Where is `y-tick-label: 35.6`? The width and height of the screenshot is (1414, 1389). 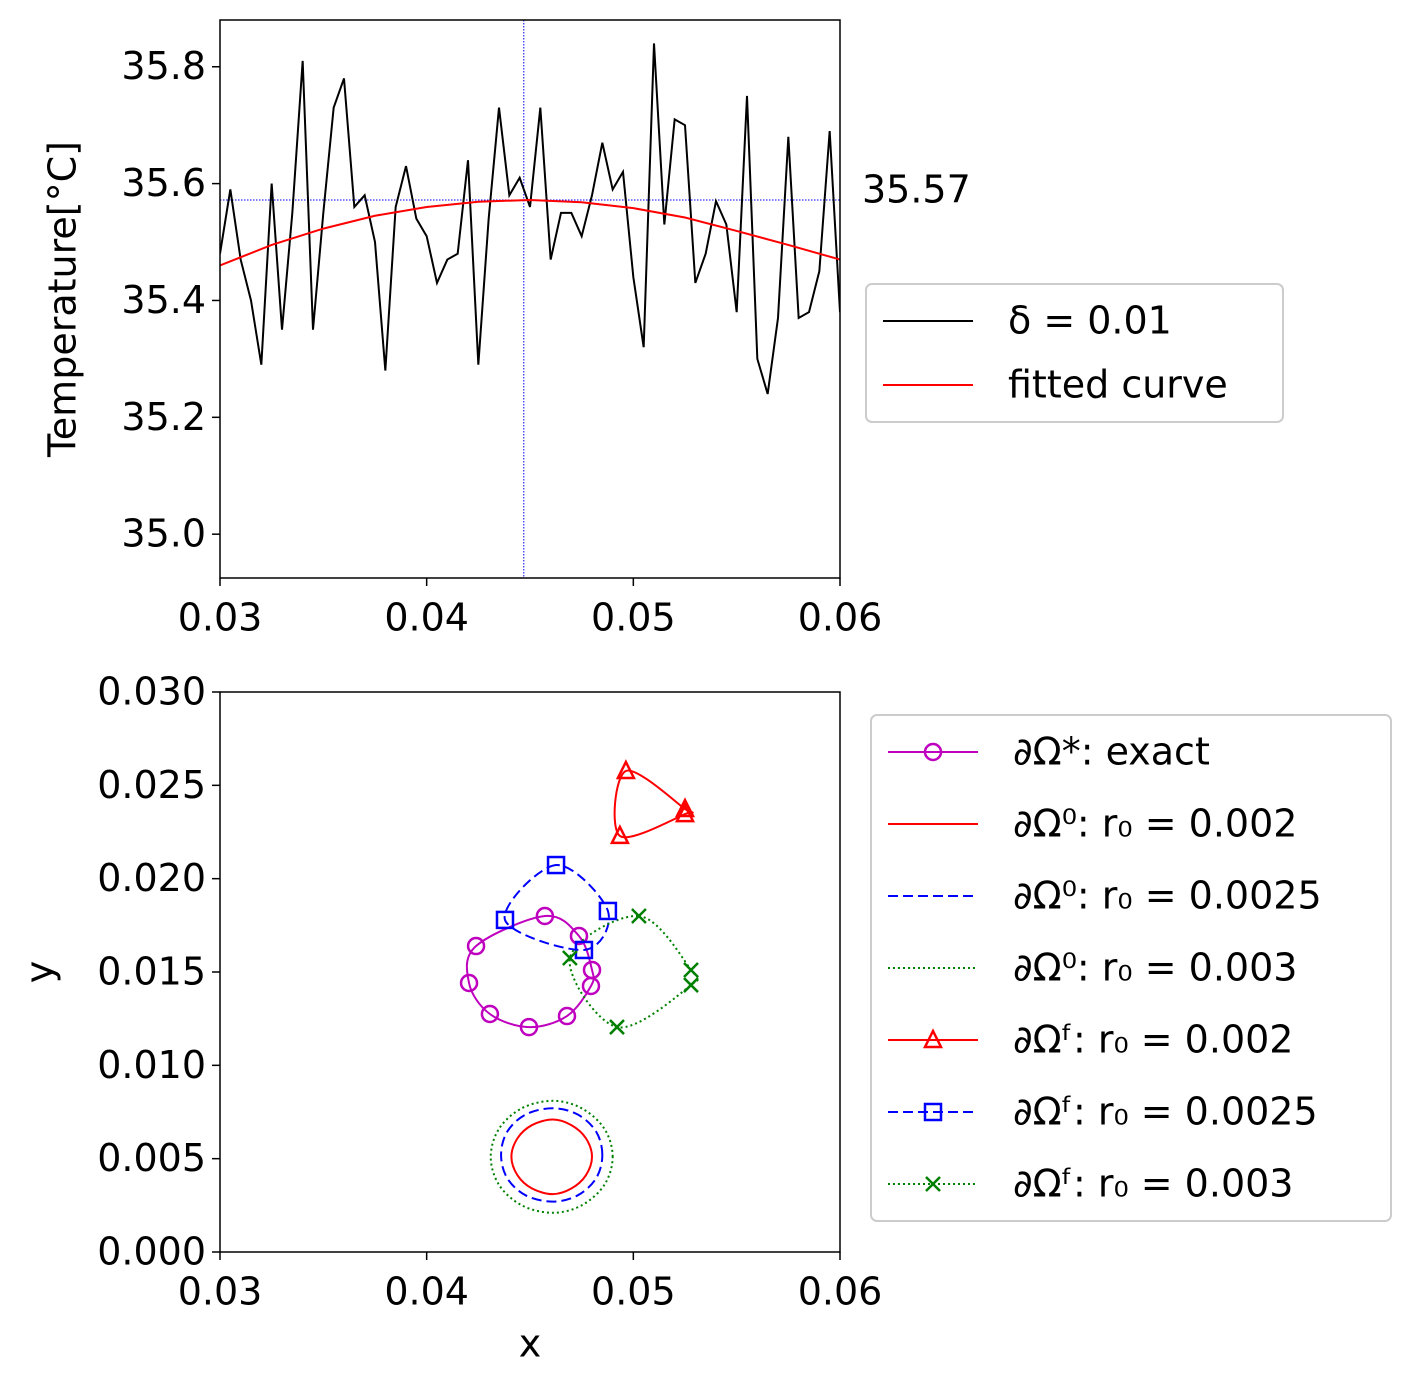
y-tick-label: 35.6 is located at coordinates (163, 183).